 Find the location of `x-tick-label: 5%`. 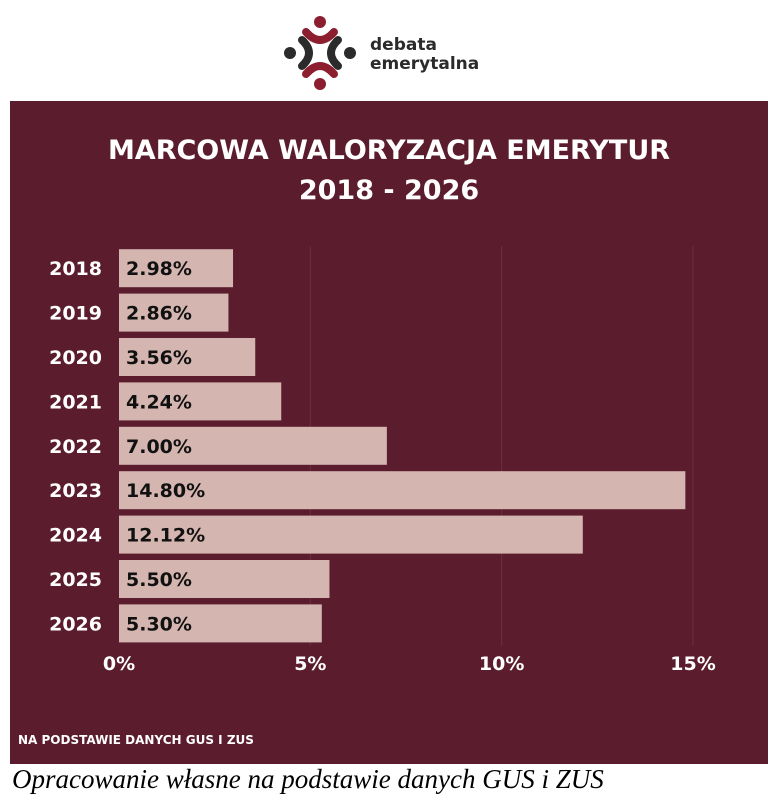

x-tick-label: 5% is located at coordinates (310, 664).